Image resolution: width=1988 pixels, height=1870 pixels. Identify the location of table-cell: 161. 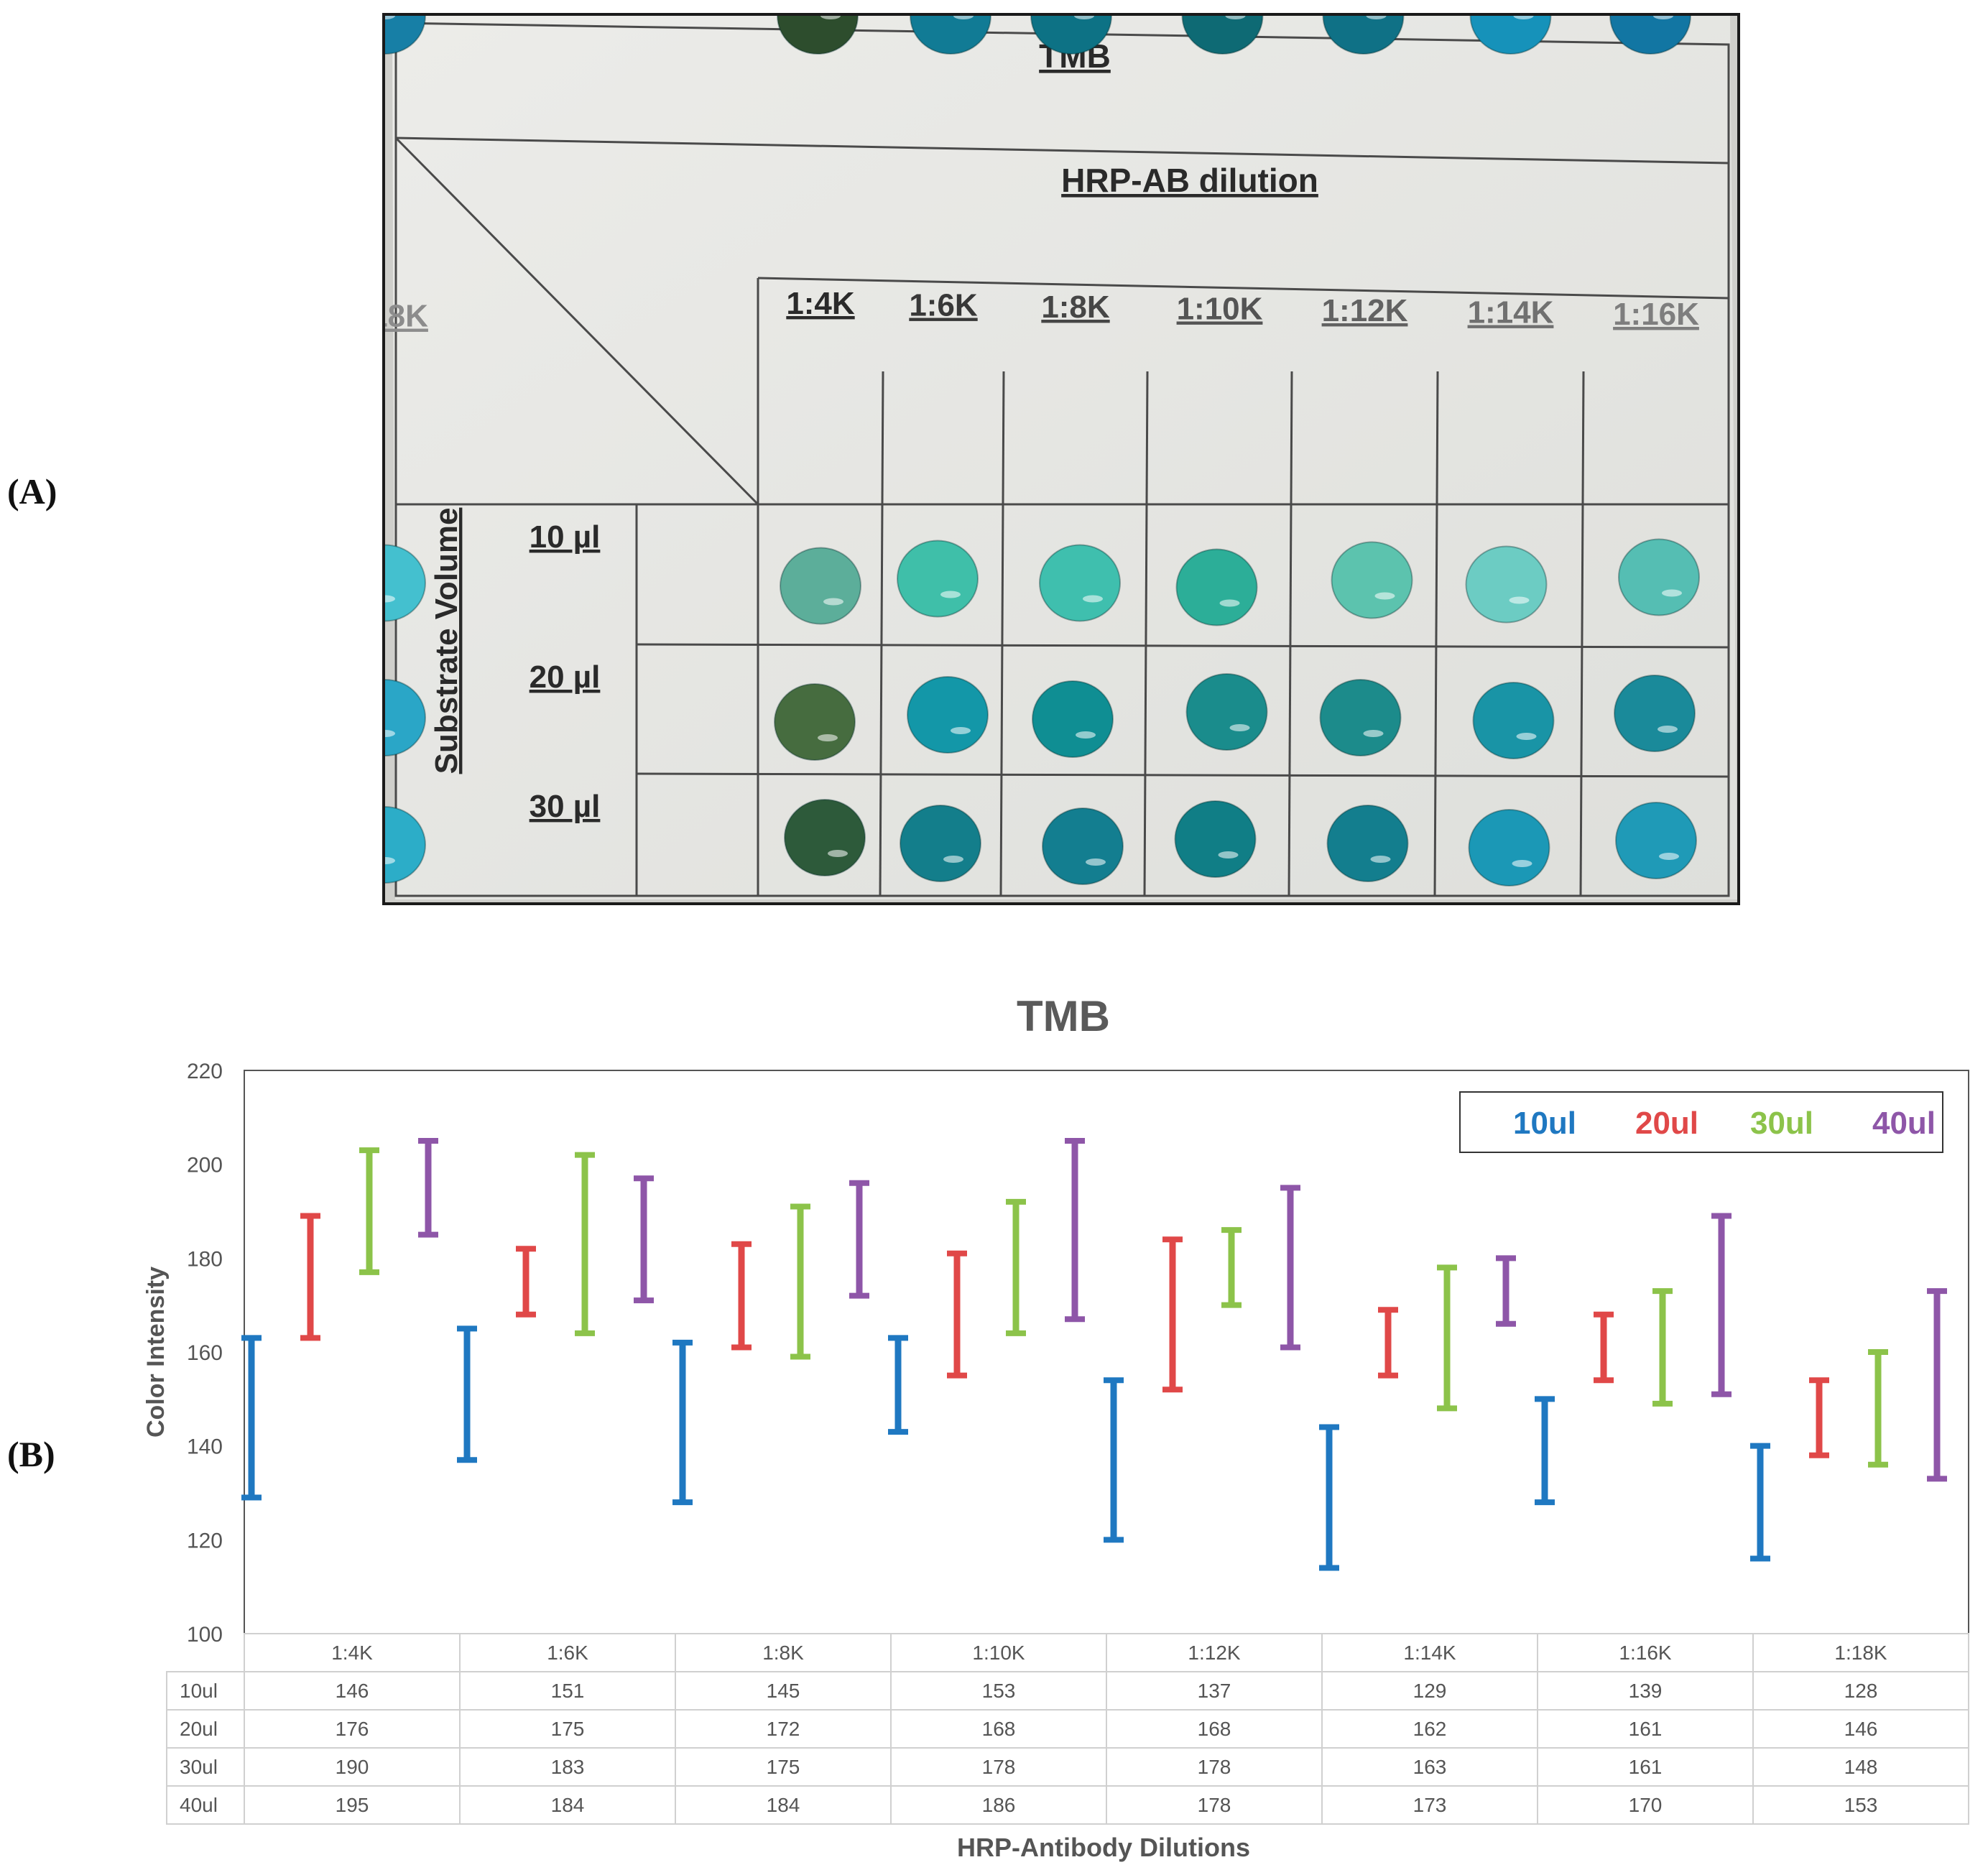
(1646, 1767).